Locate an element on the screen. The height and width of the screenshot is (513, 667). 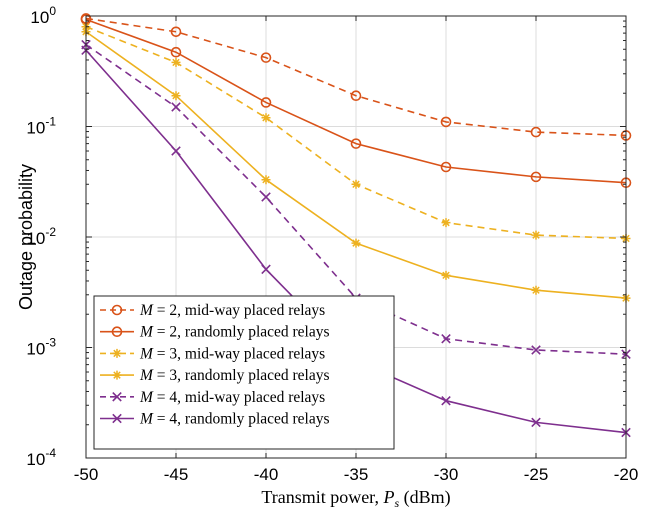
legend-entry: M = 2, mid-way placed relays is located at coordinates (212, 310).